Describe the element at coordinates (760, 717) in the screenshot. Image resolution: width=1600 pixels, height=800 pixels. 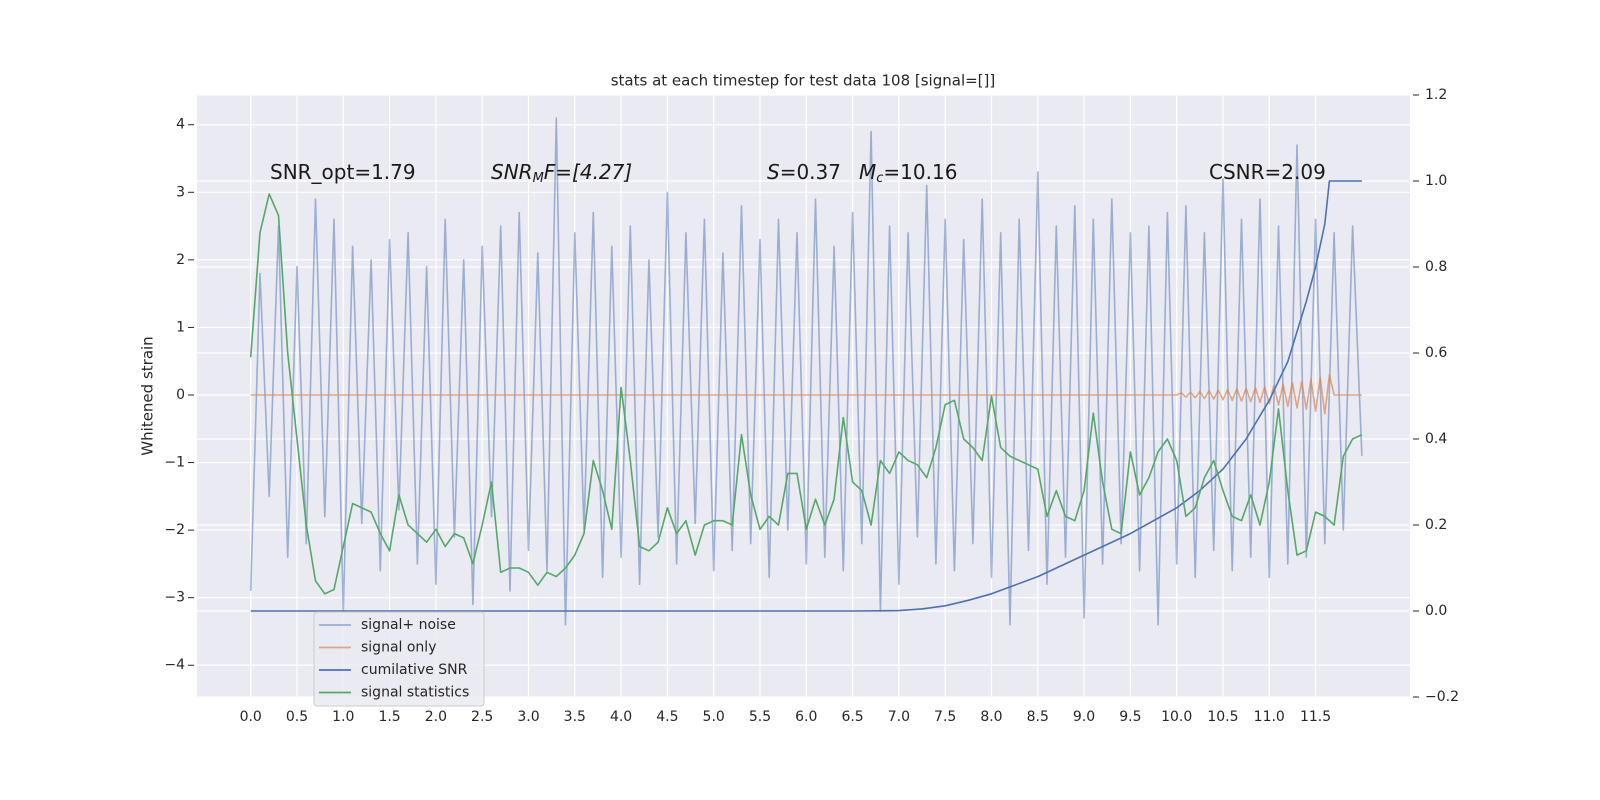
I see `x-tick-label: 5.5` at that location.